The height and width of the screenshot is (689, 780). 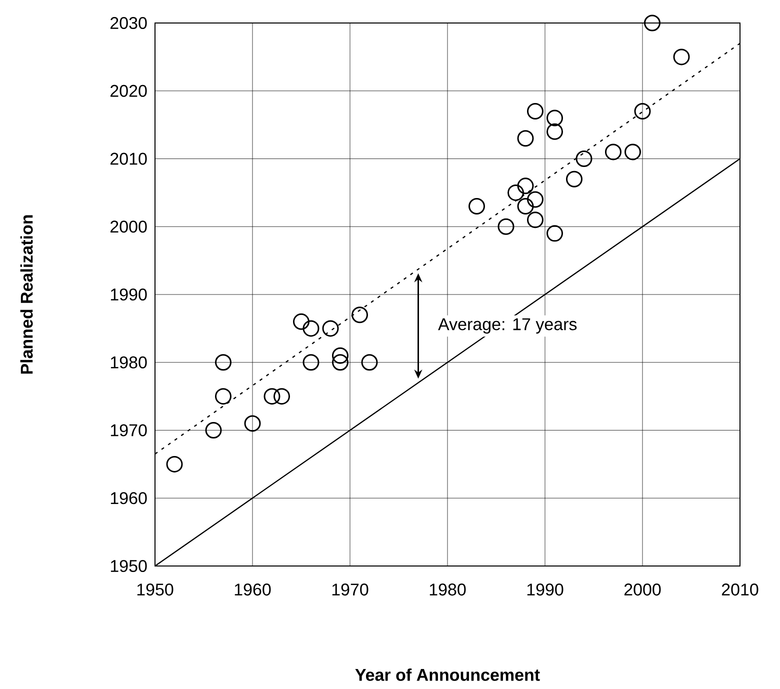 What do you see at coordinates (448, 590) in the screenshot?
I see `x-tick-label: 1980` at bounding box center [448, 590].